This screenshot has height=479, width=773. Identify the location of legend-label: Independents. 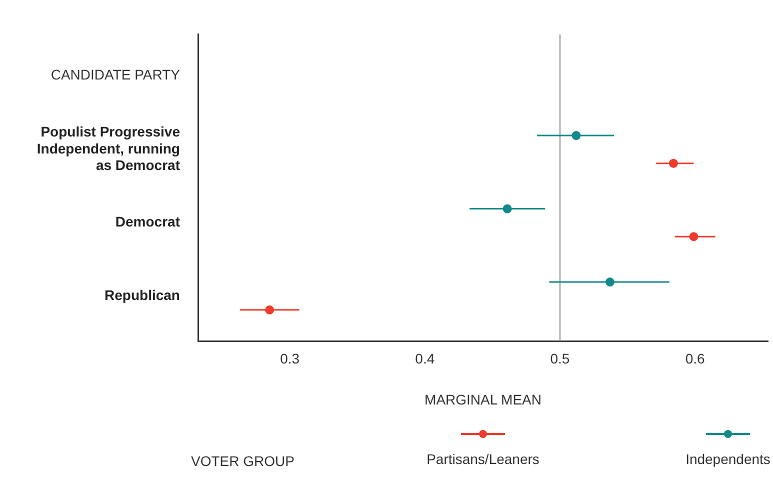
(728, 459).